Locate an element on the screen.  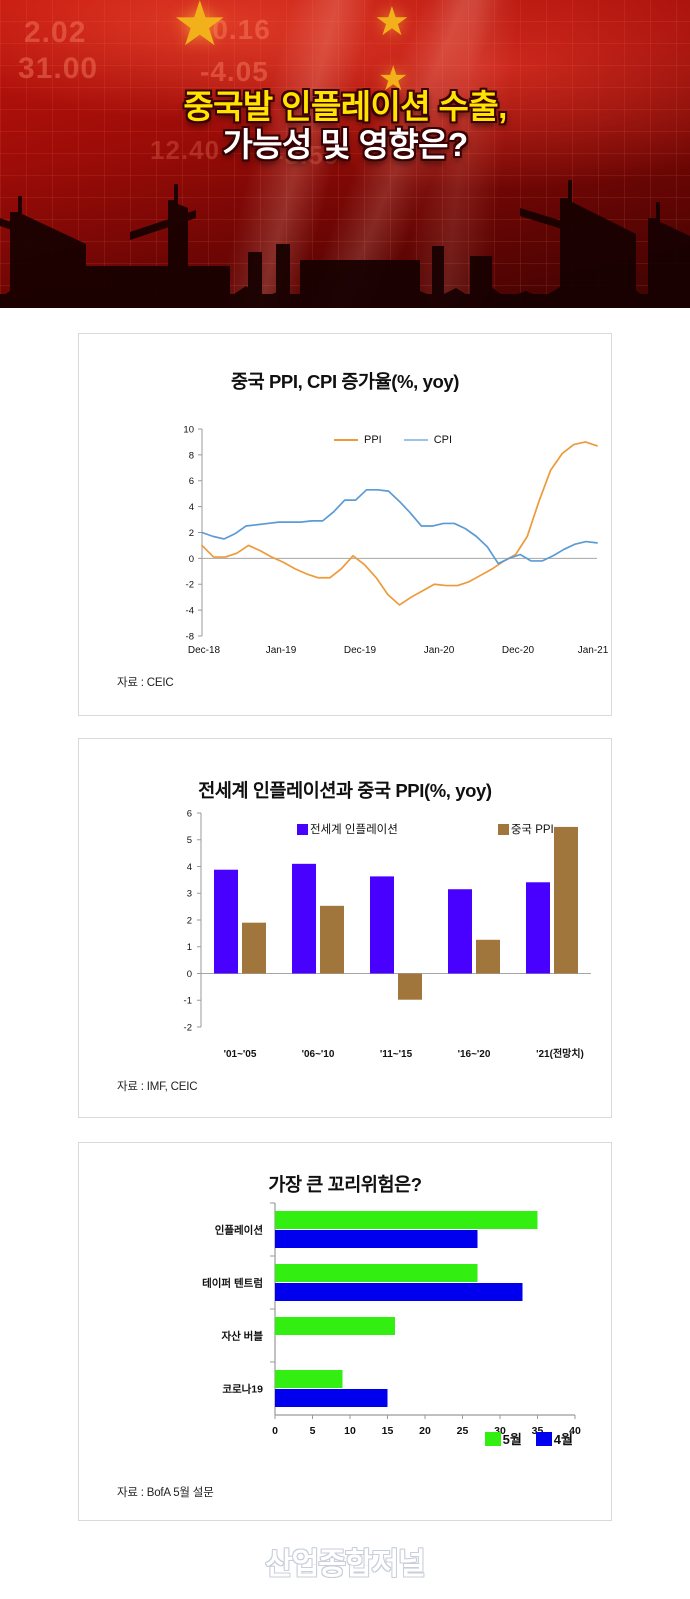
x-tick-label: 30 is located at coordinates (500, 1431).